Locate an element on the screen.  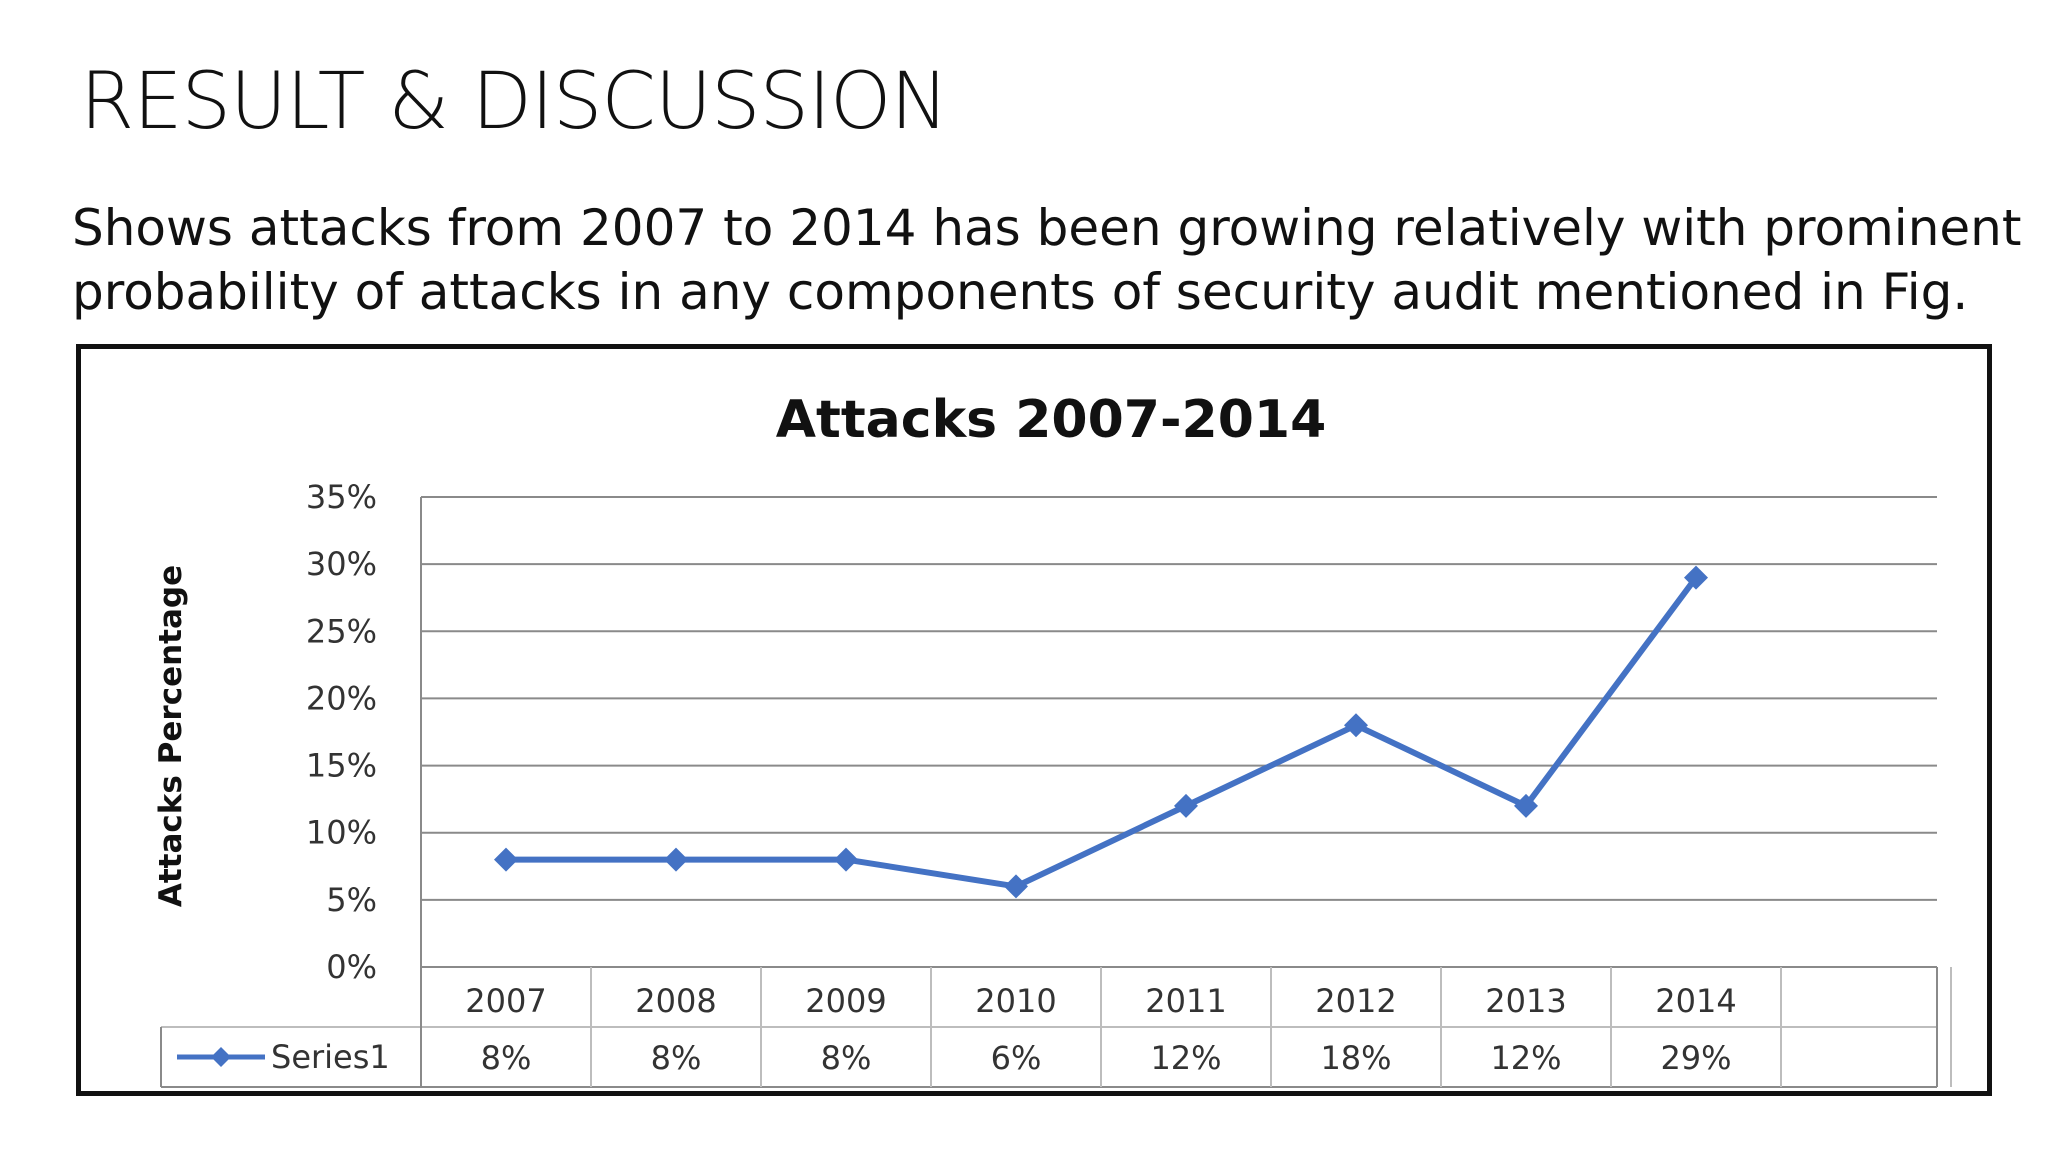
legend-marker is located at coordinates (221, 1057).